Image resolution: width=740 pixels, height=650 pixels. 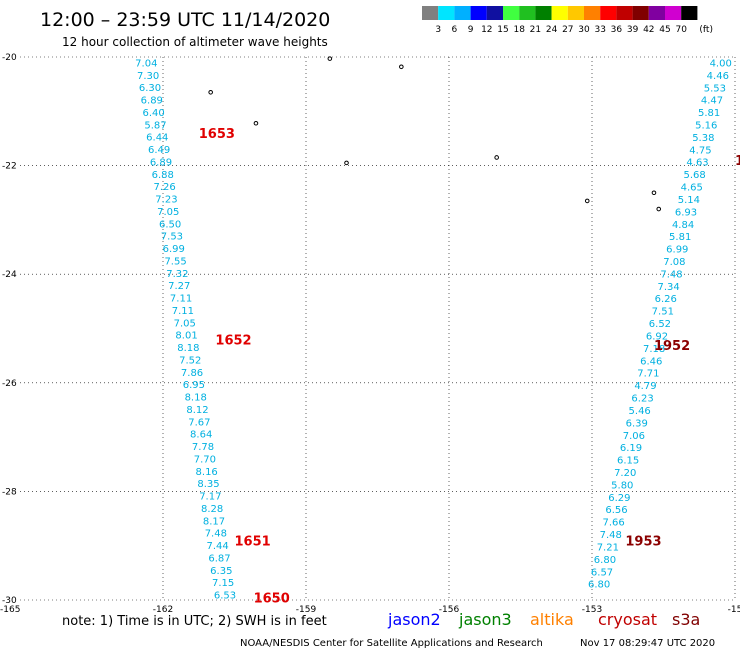 I want to click on swh-value-label: 7.34, so click(x=668, y=287).